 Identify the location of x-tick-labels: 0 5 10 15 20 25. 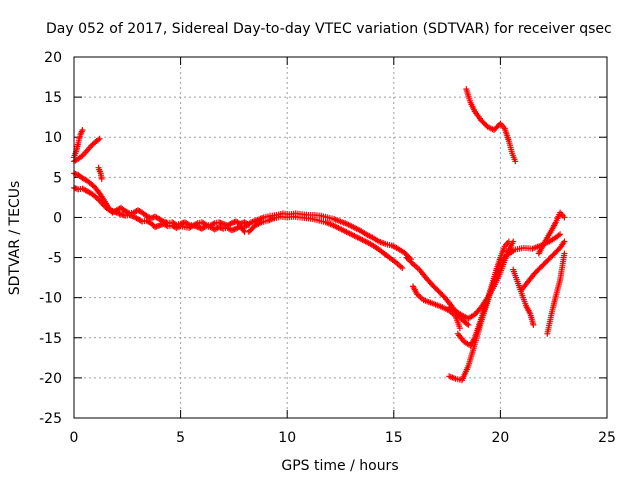
(343, 438).